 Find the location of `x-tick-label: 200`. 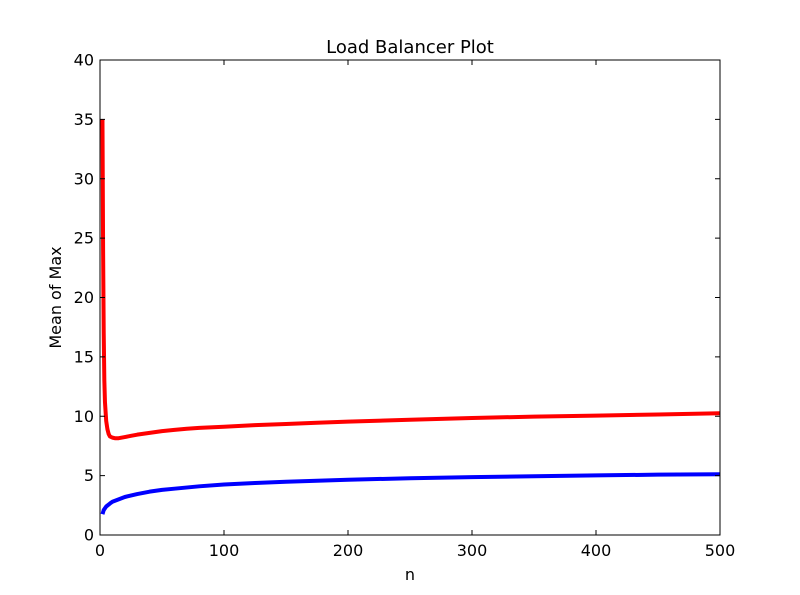

x-tick-label: 200 is located at coordinates (348, 550).